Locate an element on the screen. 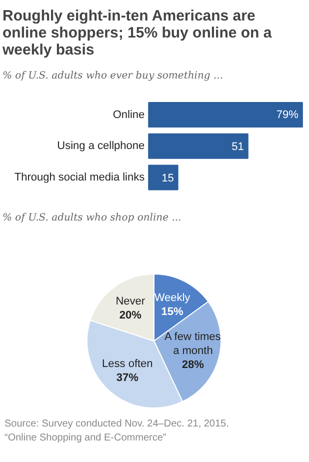 The image size is (309, 462). y-tick-label: Through social media links is located at coordinates (80, 178).